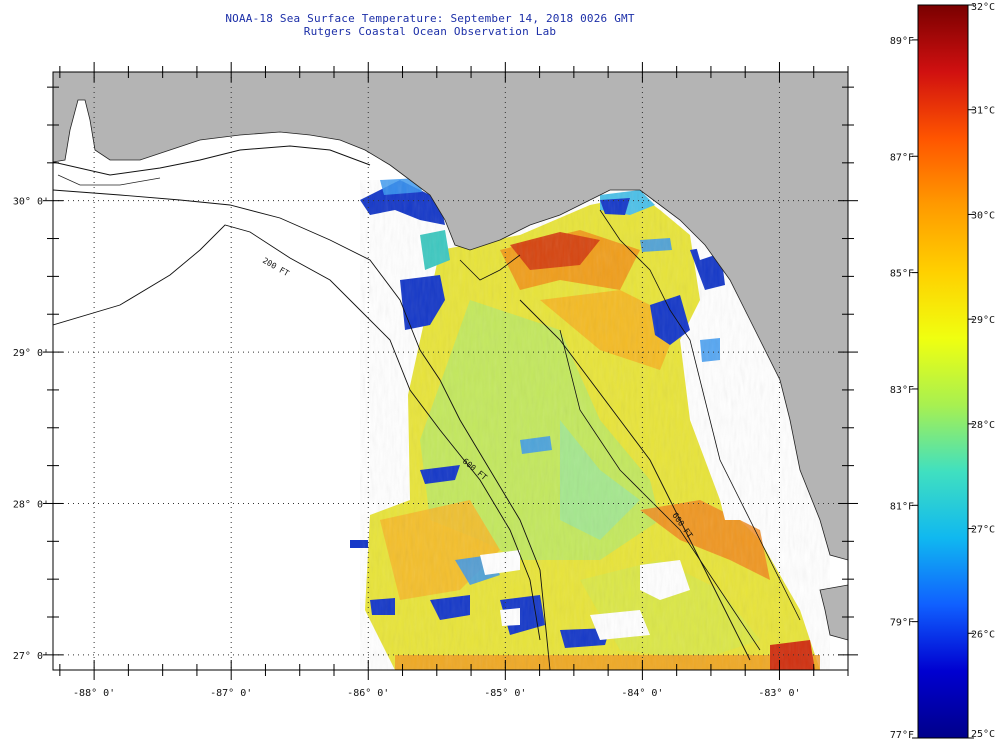 This screenshot has width=1000, height=754. Describe the element at coordinates (430, 31) in the screenshot. I see `map-subtitle: Rutgers Coastal Ocean Observation Lab` at that location.